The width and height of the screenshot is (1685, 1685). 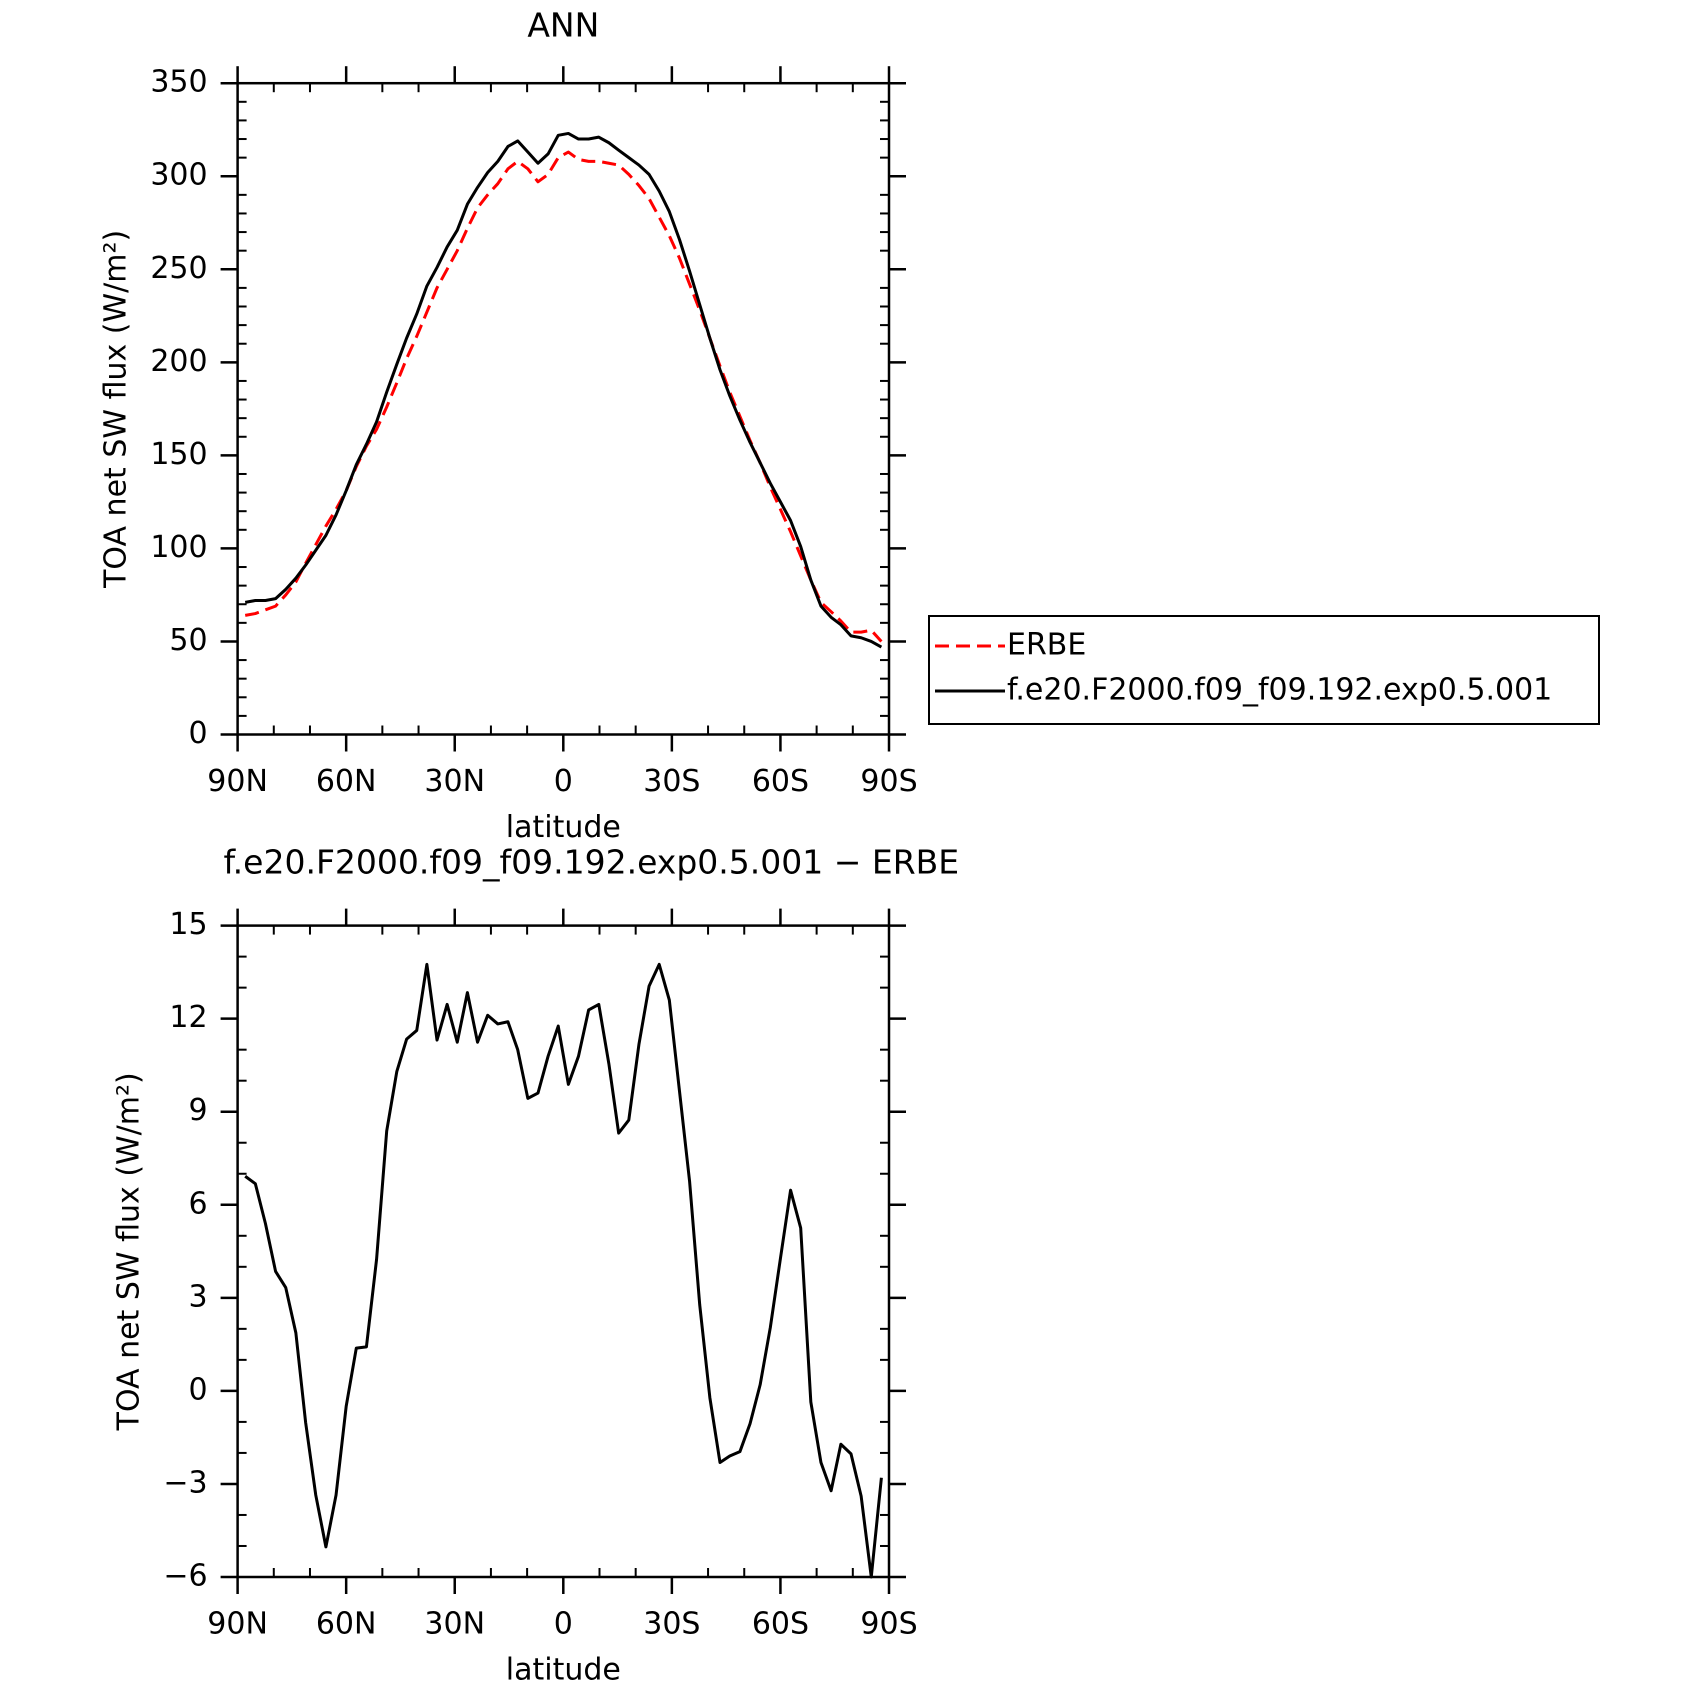 I want to click on legend-label: f.e20.F2000.f09_f09.192.exp0.5.001, so click(x=1279, y=690).